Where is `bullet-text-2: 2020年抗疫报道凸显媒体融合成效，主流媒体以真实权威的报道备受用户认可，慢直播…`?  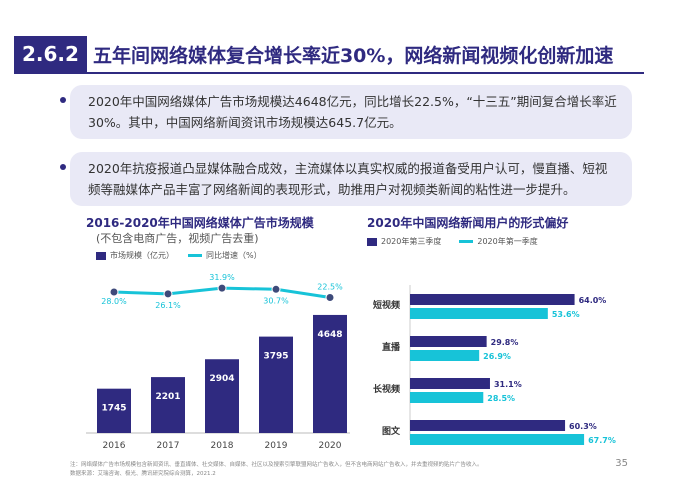 bullet-text-2: 2020年抗疫报道凸显媒体融合成效，主流媒体以真实权威的报道备受用户认可，慢直播… is located at coordinates (348, 179).